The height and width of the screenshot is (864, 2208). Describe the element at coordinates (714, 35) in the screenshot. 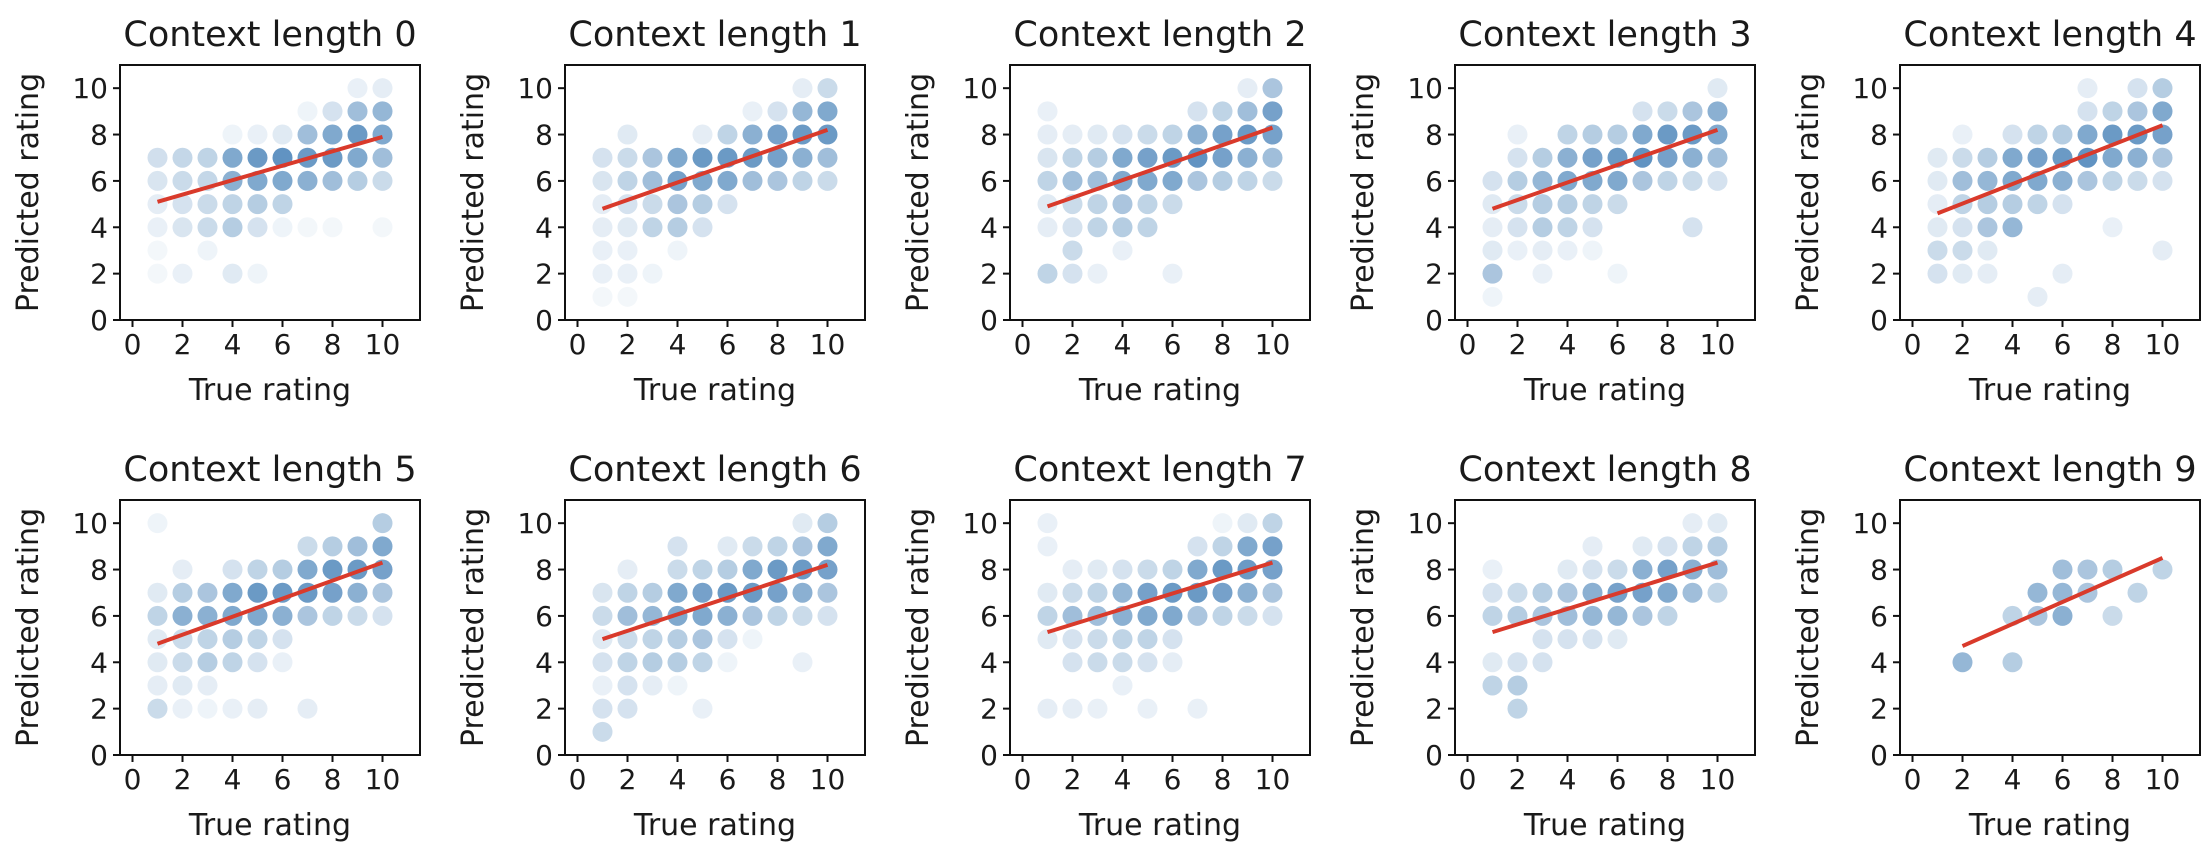

I see `chart-title: Context length 1` at that location.